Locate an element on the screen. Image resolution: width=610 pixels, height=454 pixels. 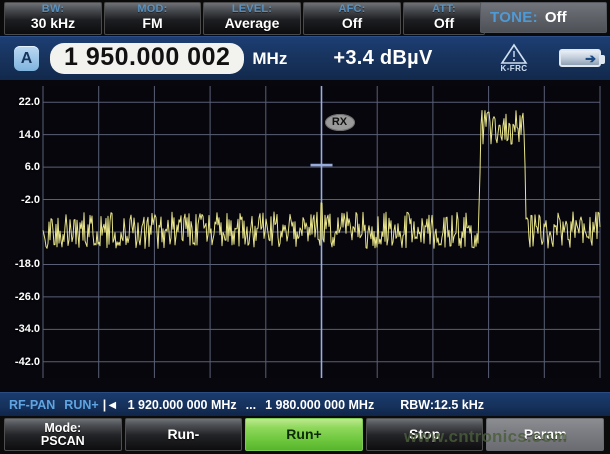
softkey-run-minus: Run- is located at coordinates (183, 434).